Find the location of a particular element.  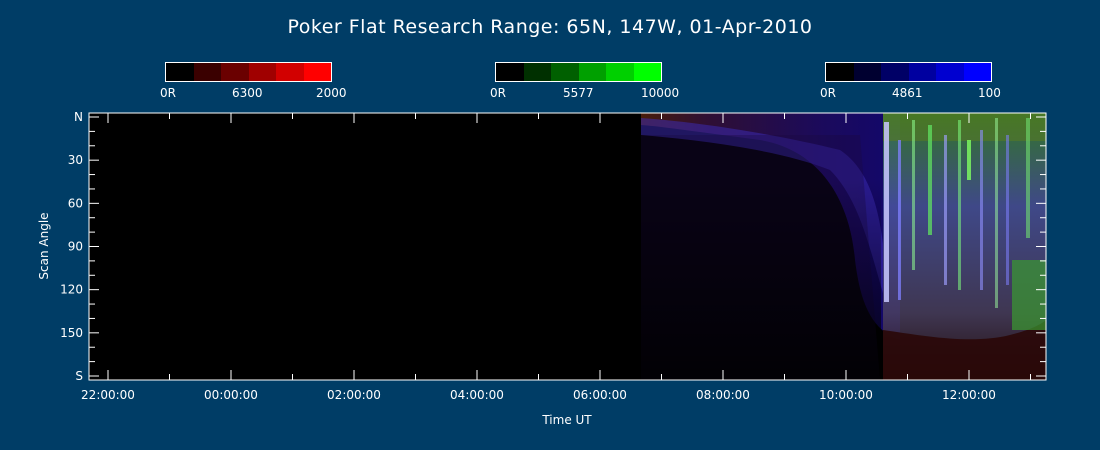

colorbar-6300-min-label: 0R is located at coordinates (168, 93).